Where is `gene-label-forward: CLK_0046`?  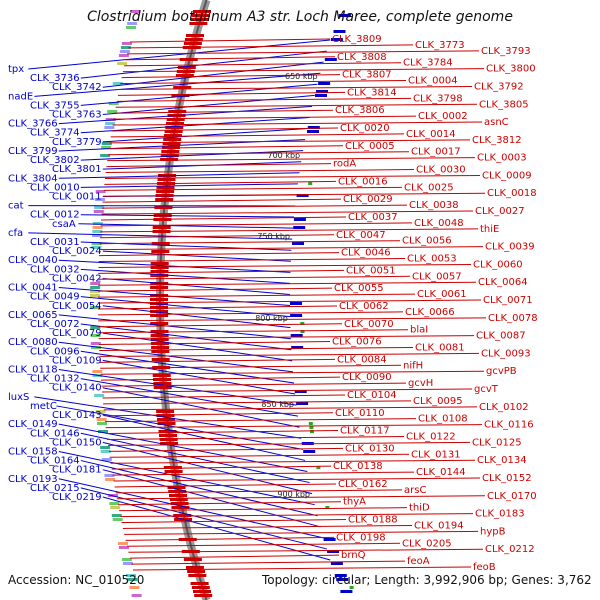
gene-label-forward: CLK_0046 is located at coordinates (366, 253).